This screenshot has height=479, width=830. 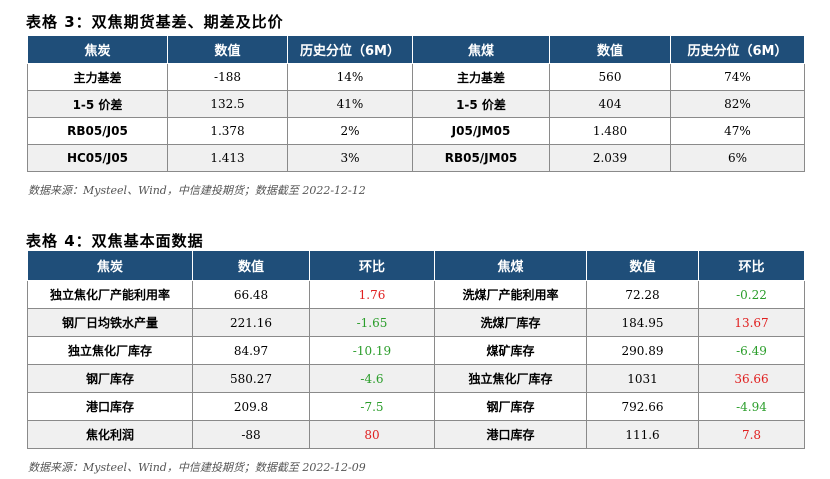 I want to click on row-value: 2.039, so click(x=610, y=158).